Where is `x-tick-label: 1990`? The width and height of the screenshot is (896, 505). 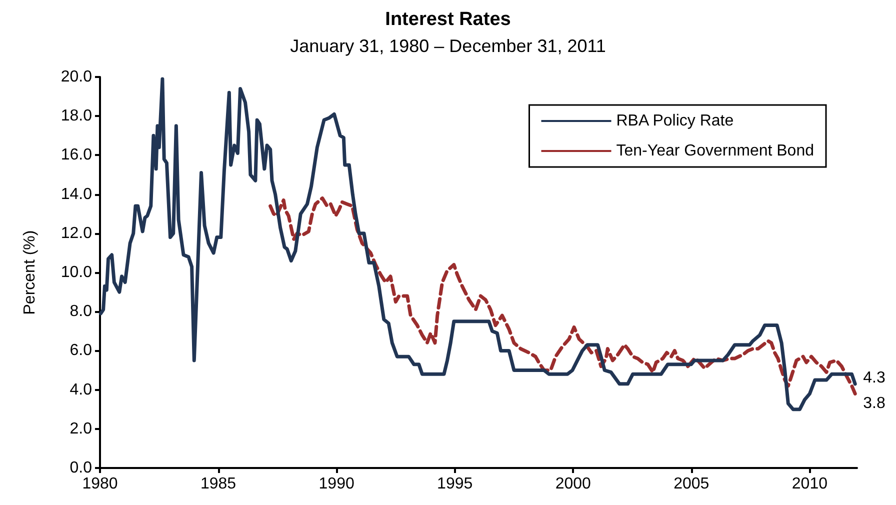
x-tick-label: 1990 is located at coordinates (336, 484).